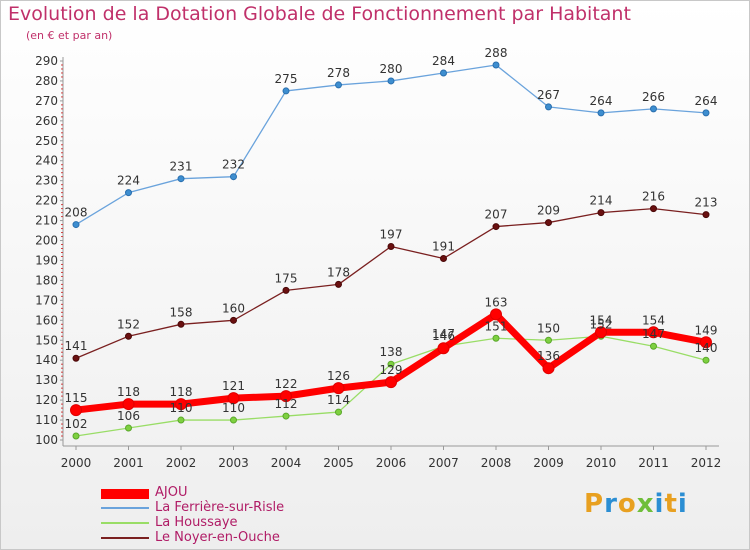 The image size is (750, 550). I want to click on data-label: 209, so click(548, 211).